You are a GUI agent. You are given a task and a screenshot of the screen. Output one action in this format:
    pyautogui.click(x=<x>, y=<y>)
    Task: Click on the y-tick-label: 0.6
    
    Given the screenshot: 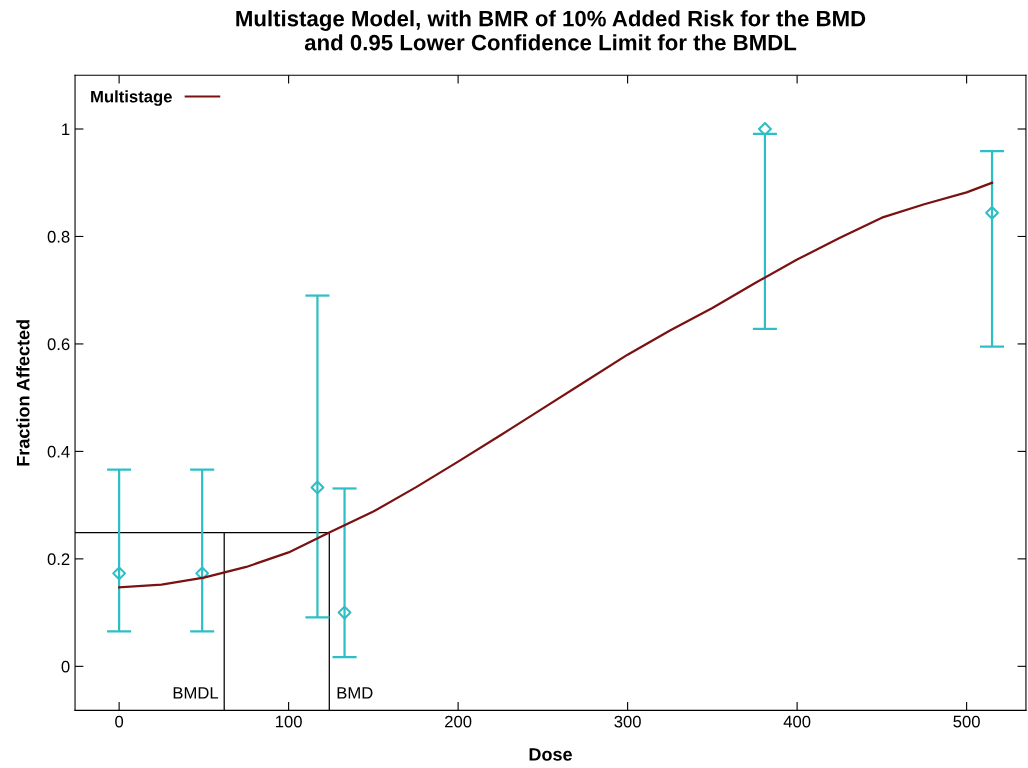 What is the action you would take?
    pyautogui.click(x=58, y=344)
    